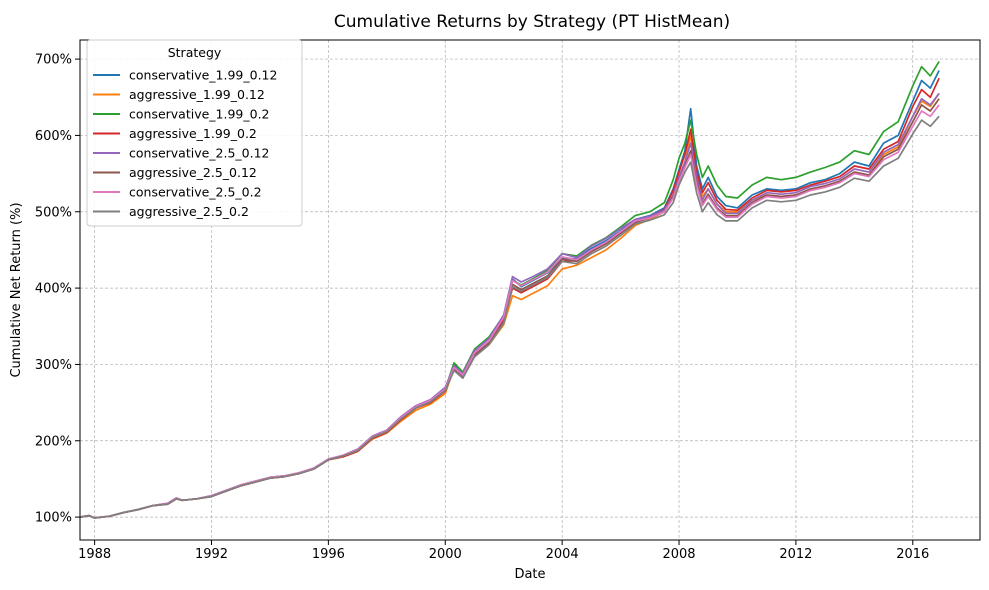 Image resolution: width=989 pixels, height=590 pixels. What do you see at coordinates (562, 554) in the screenshot?
I see `x-tick-label: 2004` at bounding box center [562, 554].